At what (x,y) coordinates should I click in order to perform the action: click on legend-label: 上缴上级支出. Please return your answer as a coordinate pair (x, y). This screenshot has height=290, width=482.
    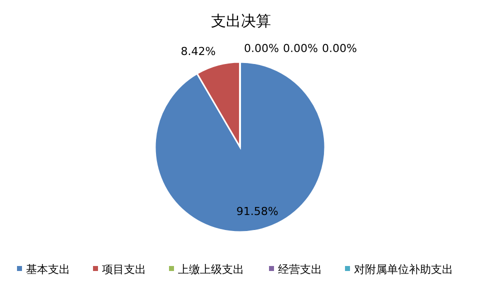
    Looking at the image, I should click on (211, 269).